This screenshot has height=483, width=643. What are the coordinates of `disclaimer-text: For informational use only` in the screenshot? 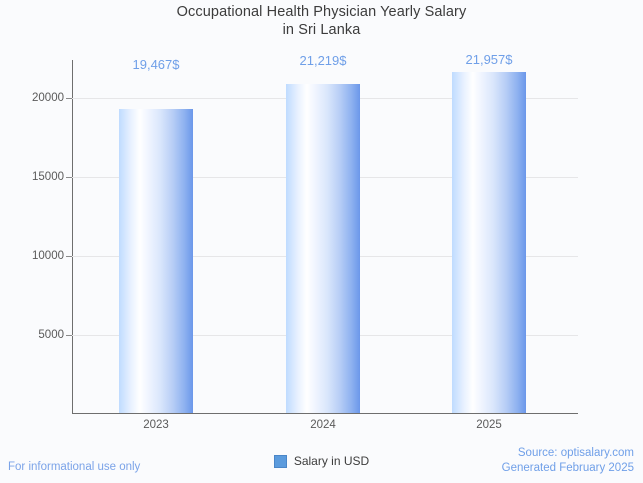 It's located at (74, 467).